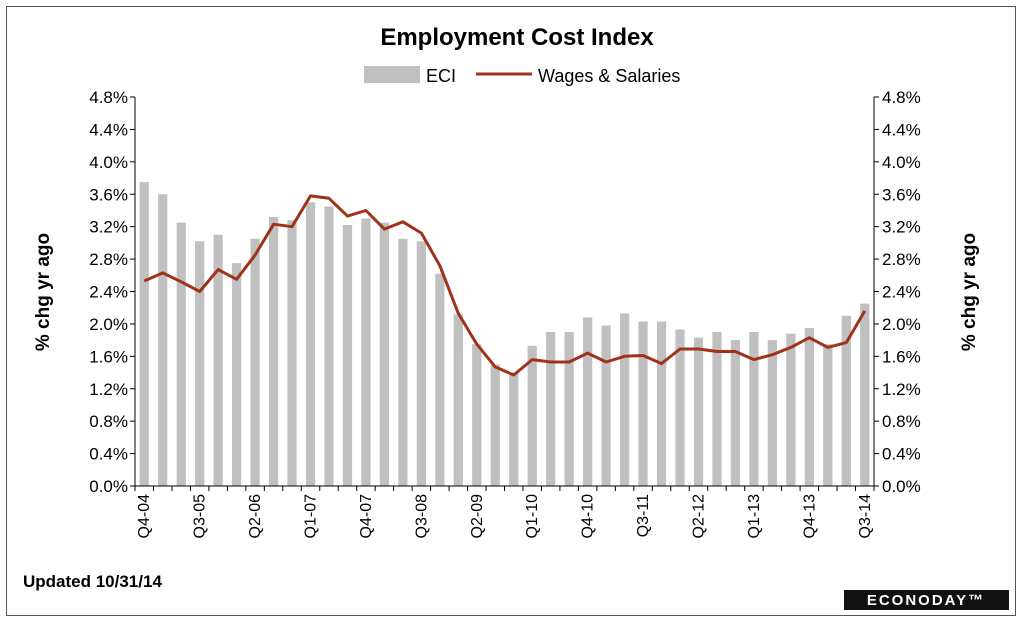 This screenshot has width=1024, height=625. What do you see at coordinates (609, 76) in the screenshot?
I see `legend-label-wages: Wages & Salaries` at bounding box center [609, 76].